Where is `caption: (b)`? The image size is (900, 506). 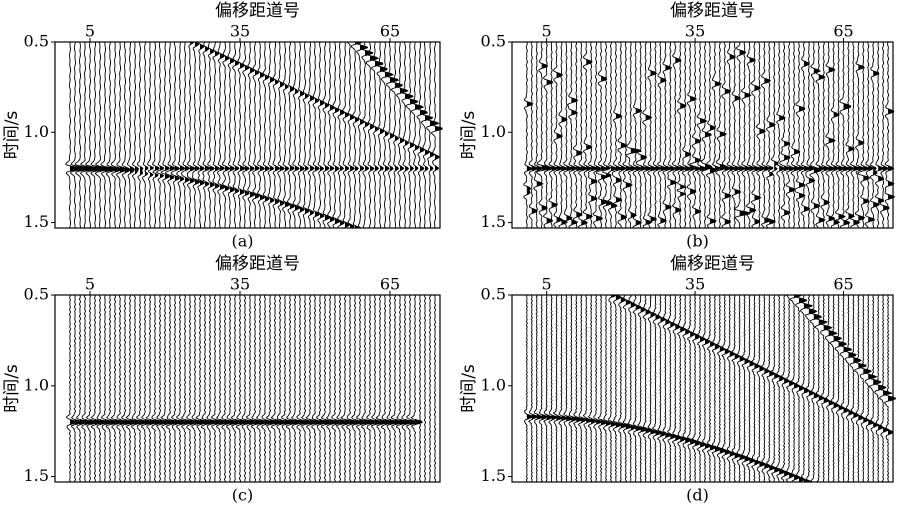 caption: (b) is located at coordinates (697, 241).